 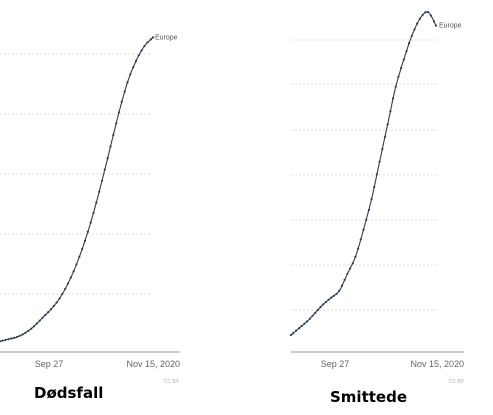 What do you see at coordinates (368, 397) in the screenshot?
I see `chart-caption-smittede: Smittede` at bounding box center [368, 397].